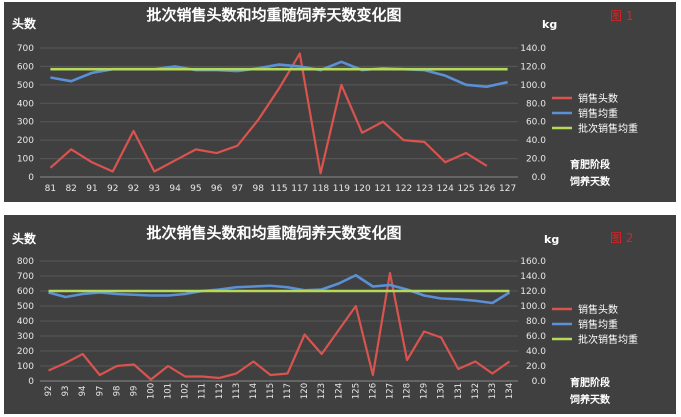 The height and width of the screenshot is (417, 681). I want to click on x-tick-label: 95, so click(195, 189).